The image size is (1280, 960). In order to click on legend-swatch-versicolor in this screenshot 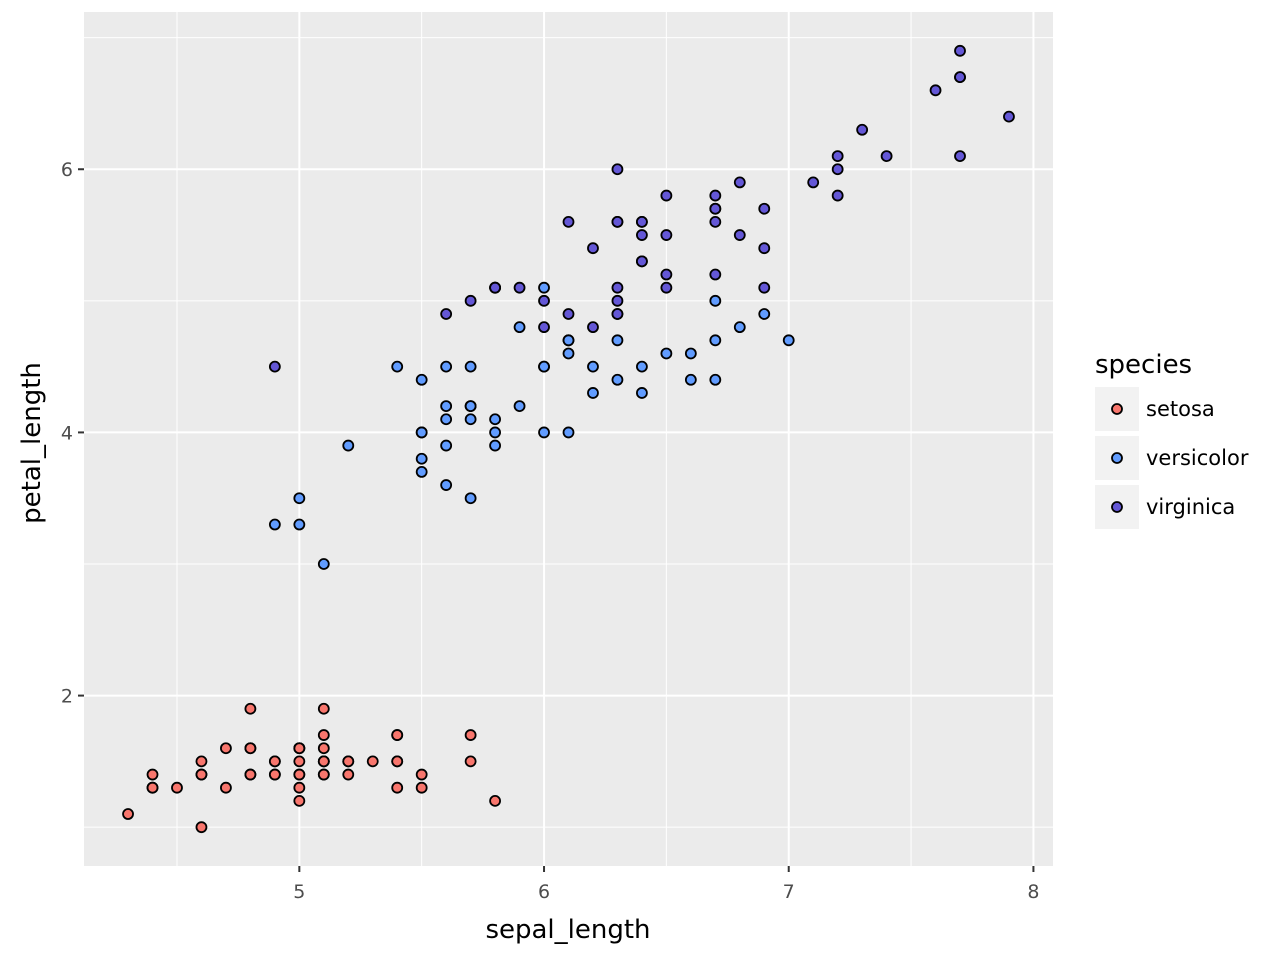, I will do `click(1117, 458)`.